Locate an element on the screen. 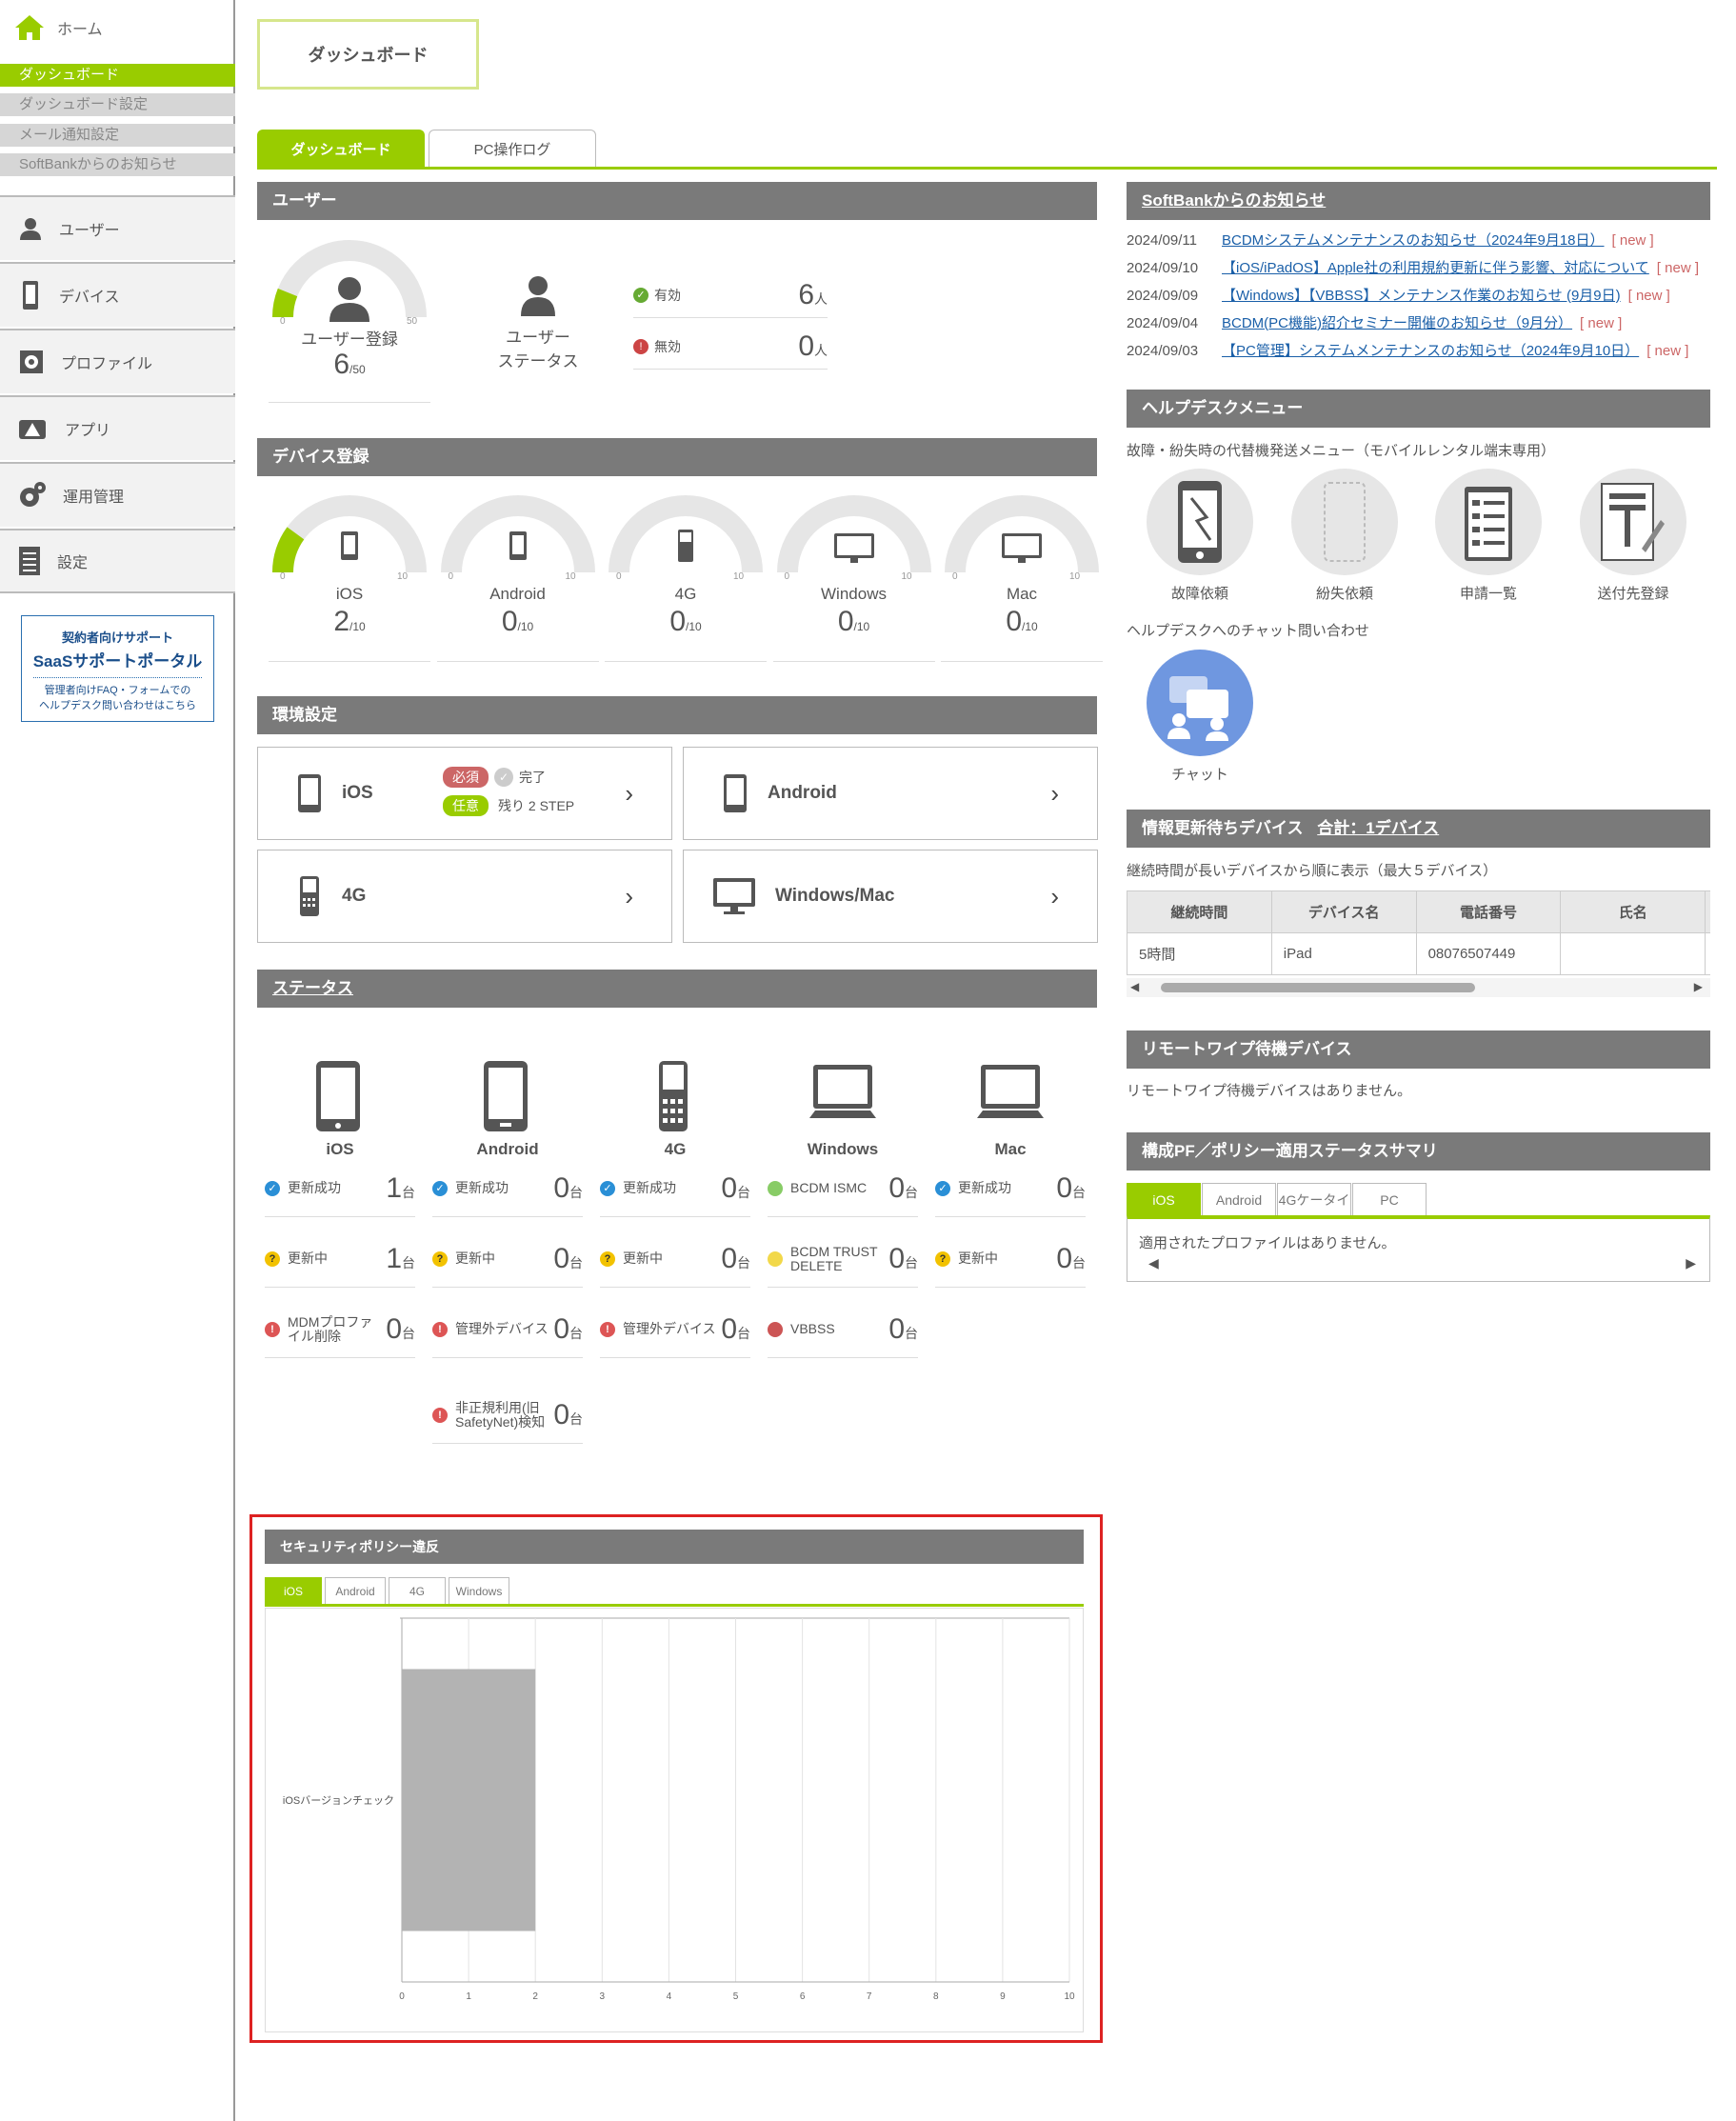 This screenshot has height=2121, width=1736. status-count: 1 is located at coordinates (394, 1187).